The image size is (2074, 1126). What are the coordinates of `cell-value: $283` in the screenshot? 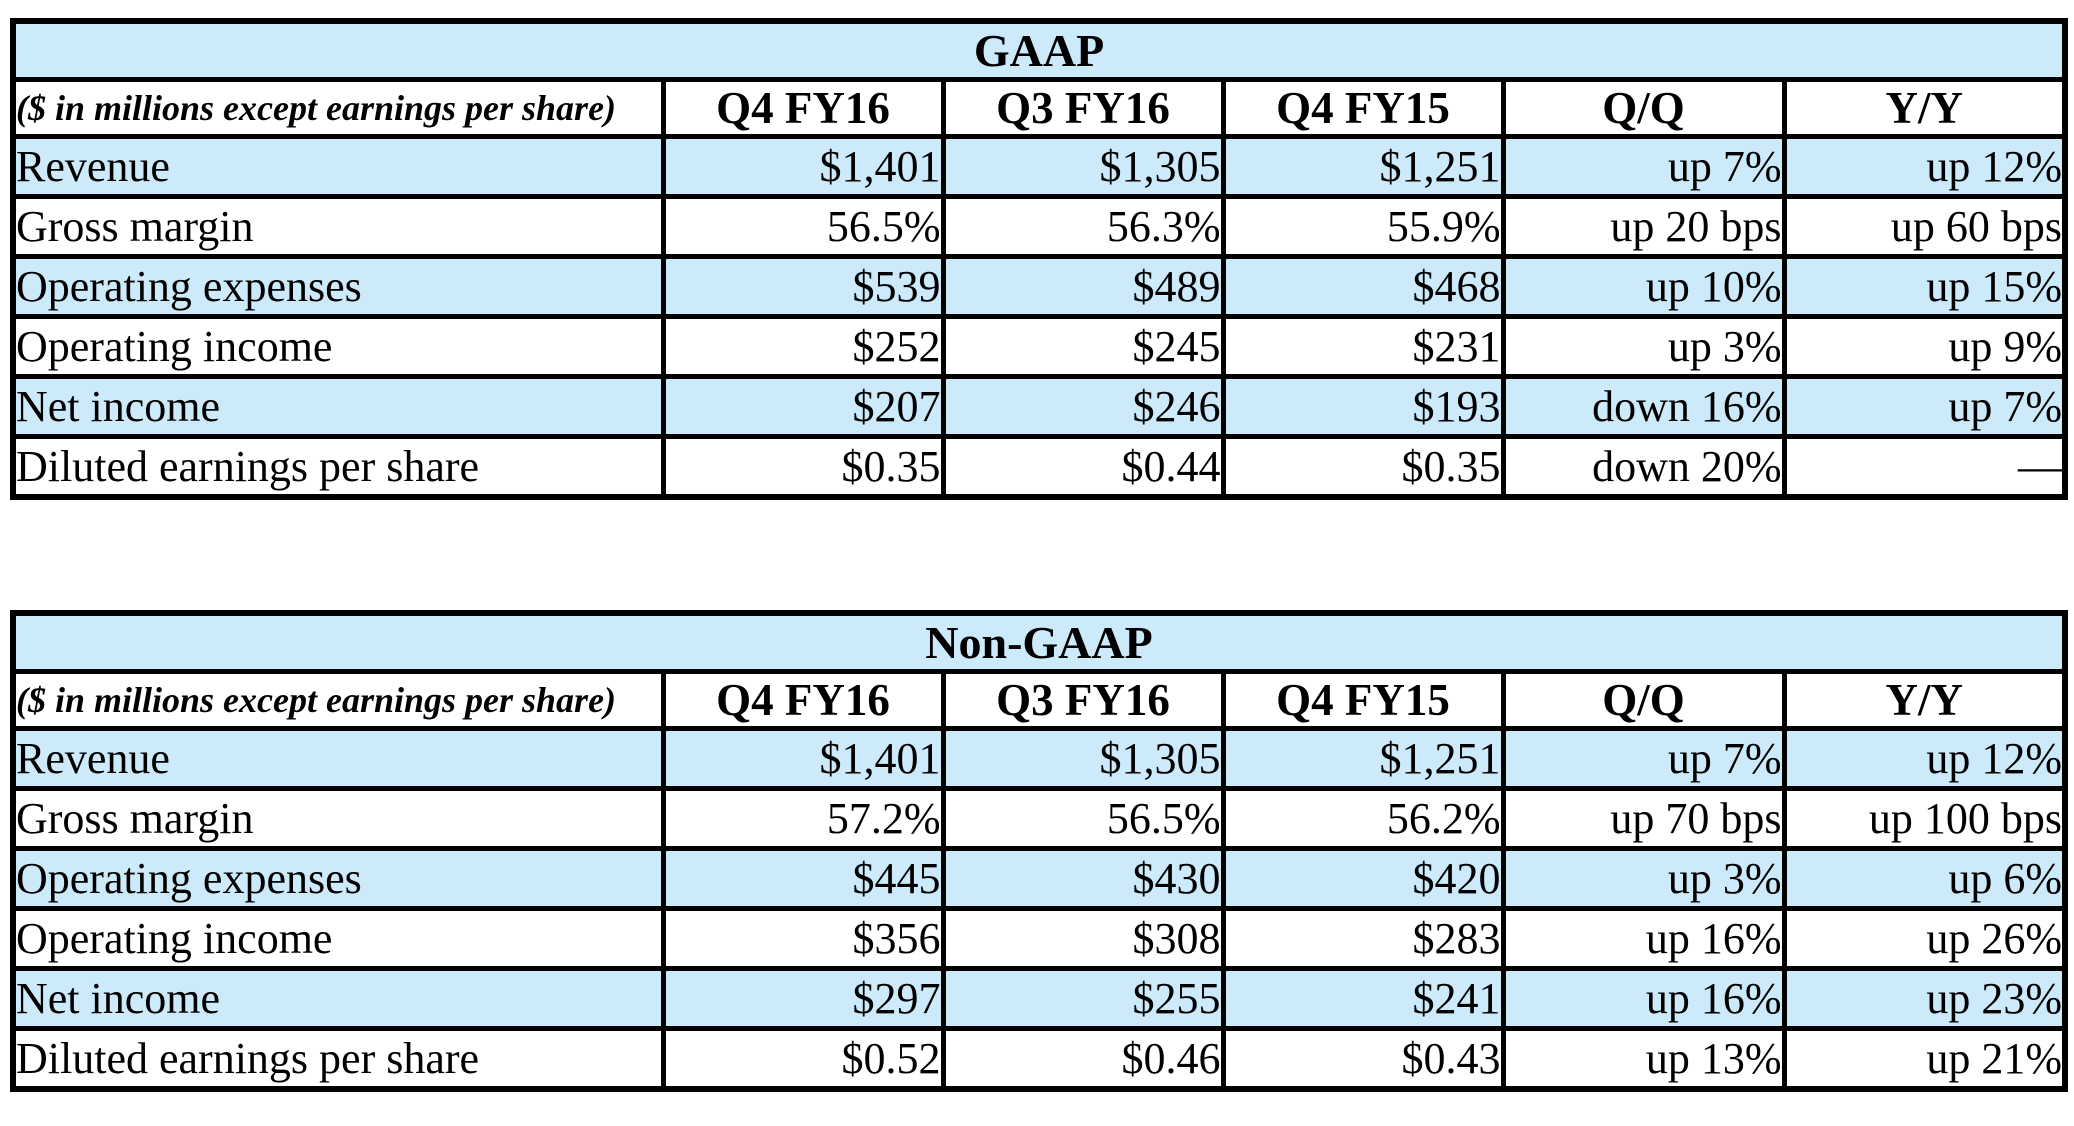 It's located at (1363, 938).